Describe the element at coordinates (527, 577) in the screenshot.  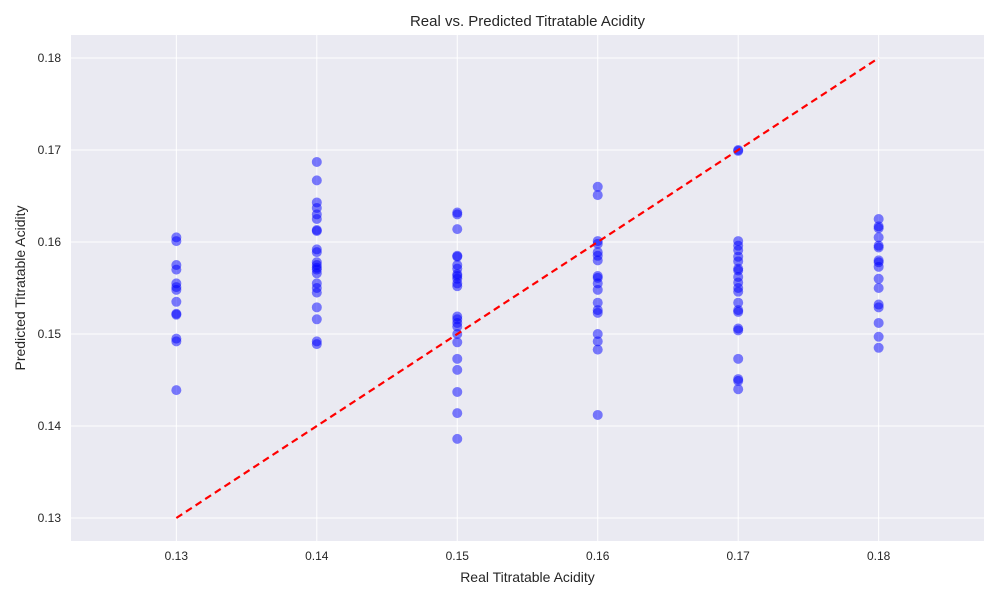
I see `x-axis-label: Real Titratable Acidity` at that location.